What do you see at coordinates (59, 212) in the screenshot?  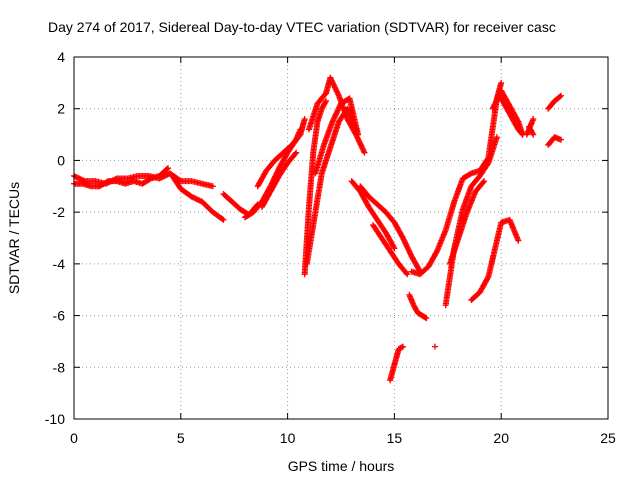 I see `y-tick-label: -2` at bounding box center [59, 212].